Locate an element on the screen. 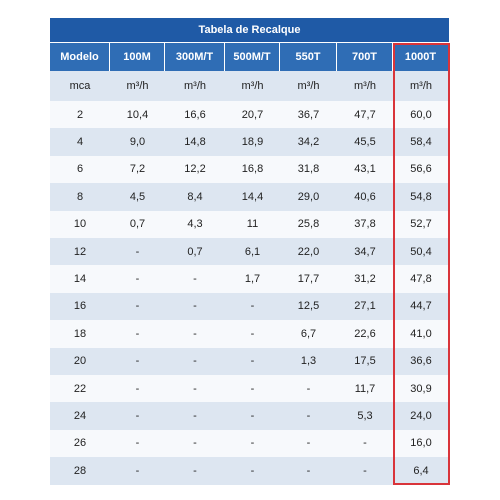 The image size is (500, 500). table-cell: 4 is located at coordinates (80, 142).